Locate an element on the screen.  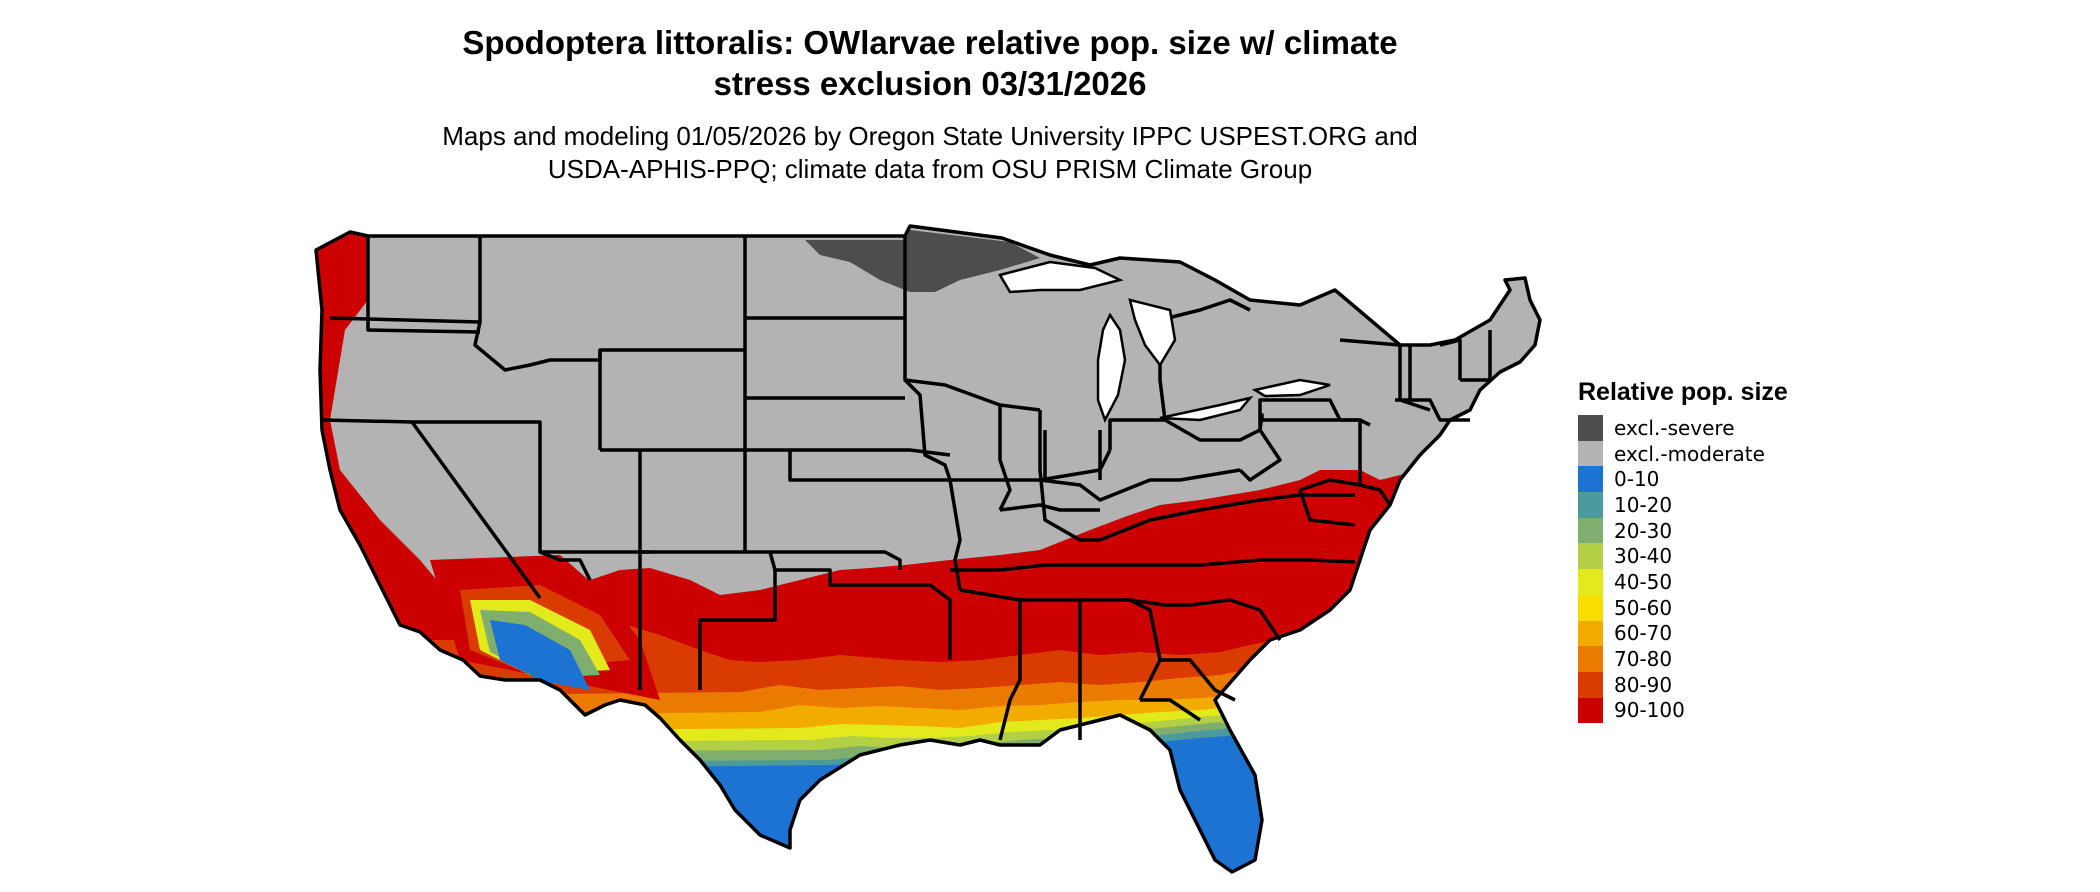
legend-item: 90-100 is located at coordinates (1683, 710).